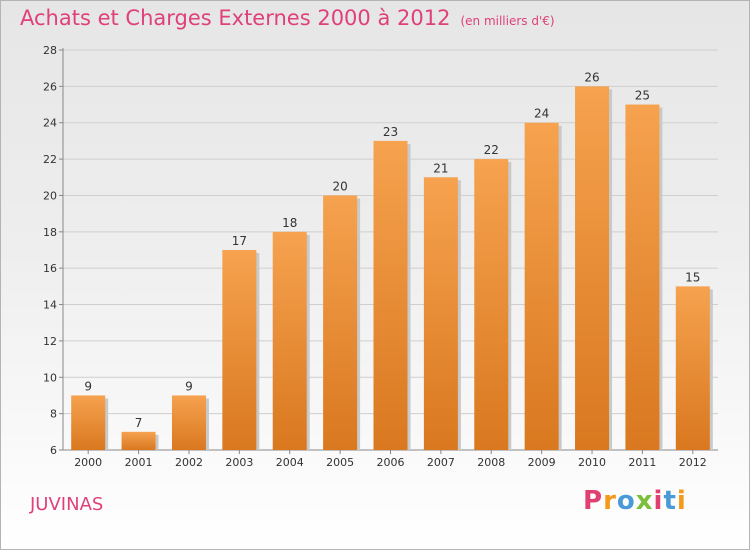 Image resolution: width=750 pixels, height=550 pixels. I want to click on town-name: JUVINAS, so click(67, 504).